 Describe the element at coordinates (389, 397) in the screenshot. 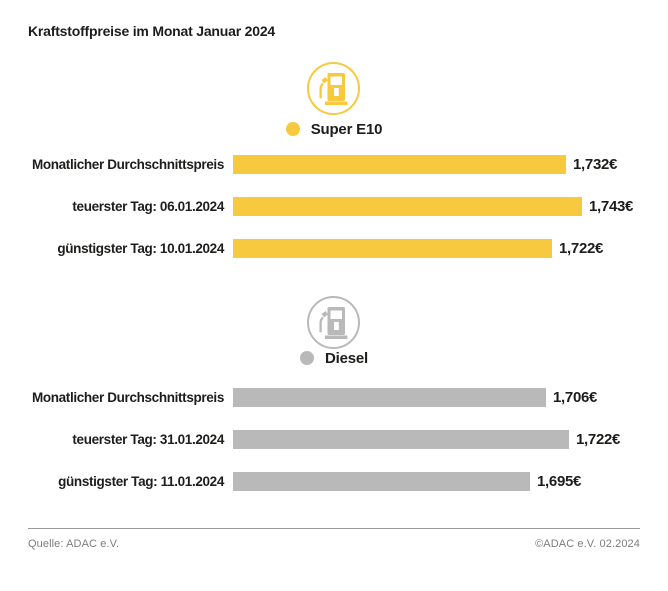

I see `bar-diesel-average` at that location.